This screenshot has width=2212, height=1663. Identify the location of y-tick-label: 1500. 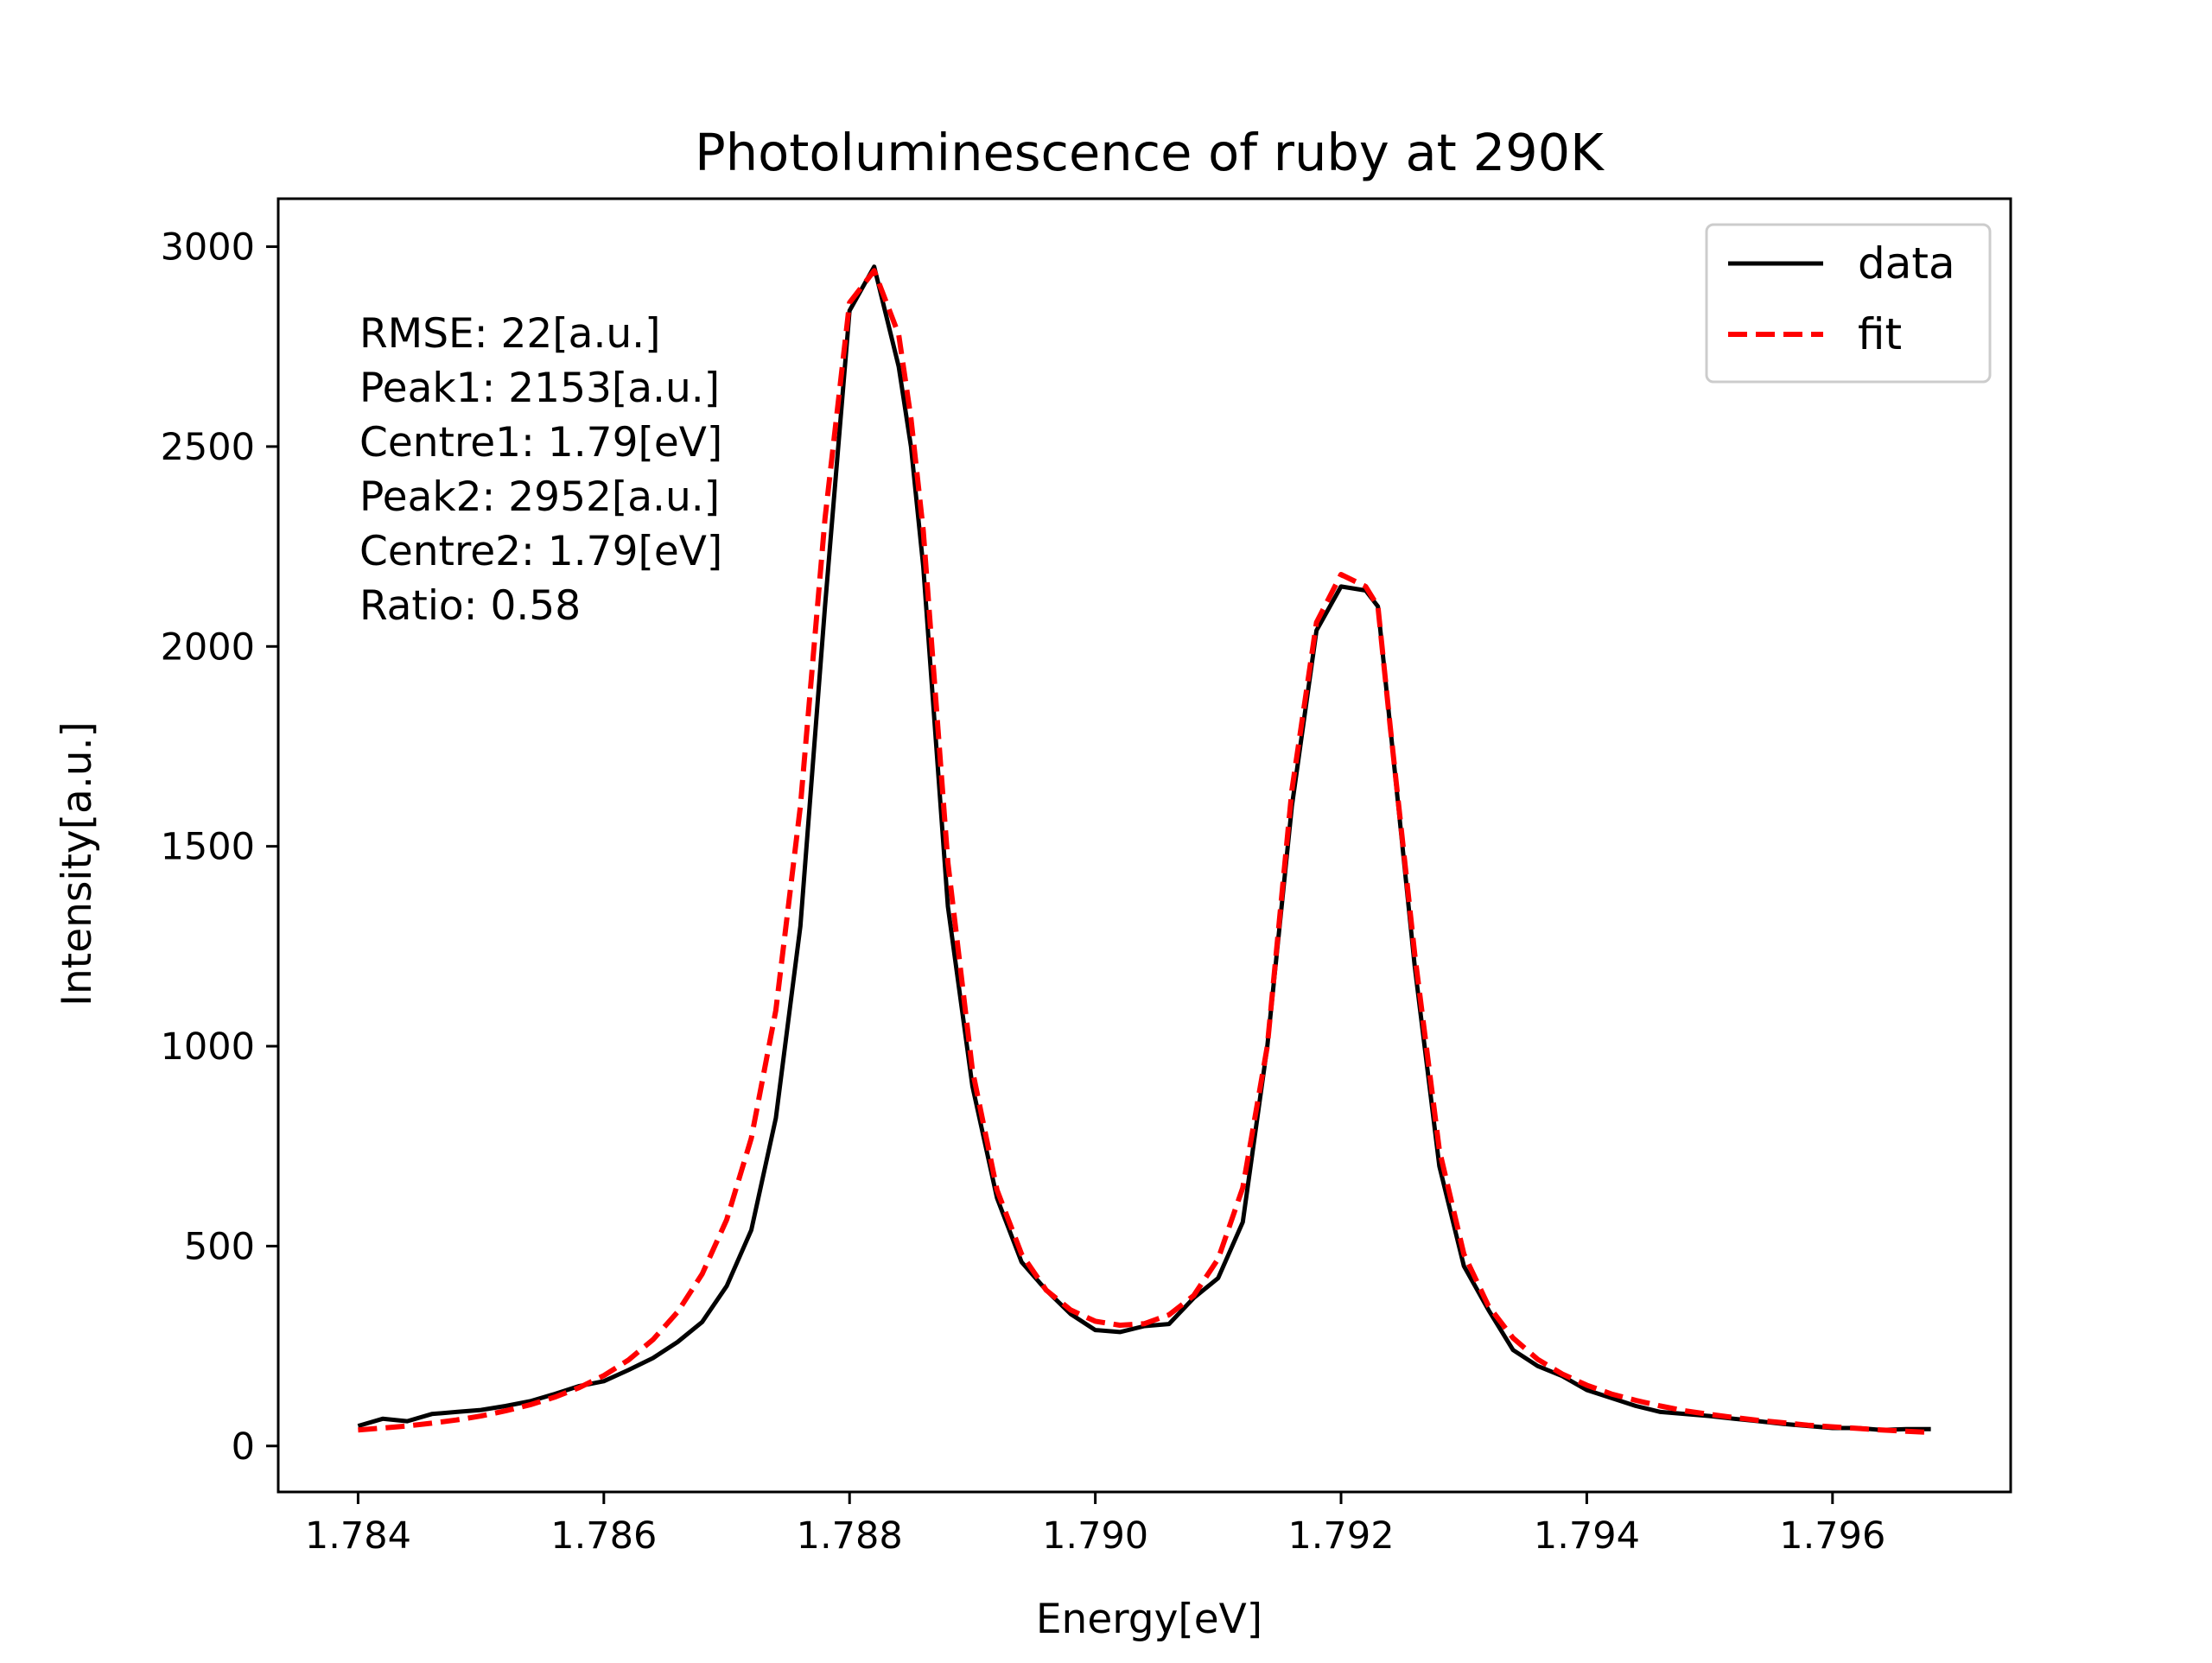
(208, 848).